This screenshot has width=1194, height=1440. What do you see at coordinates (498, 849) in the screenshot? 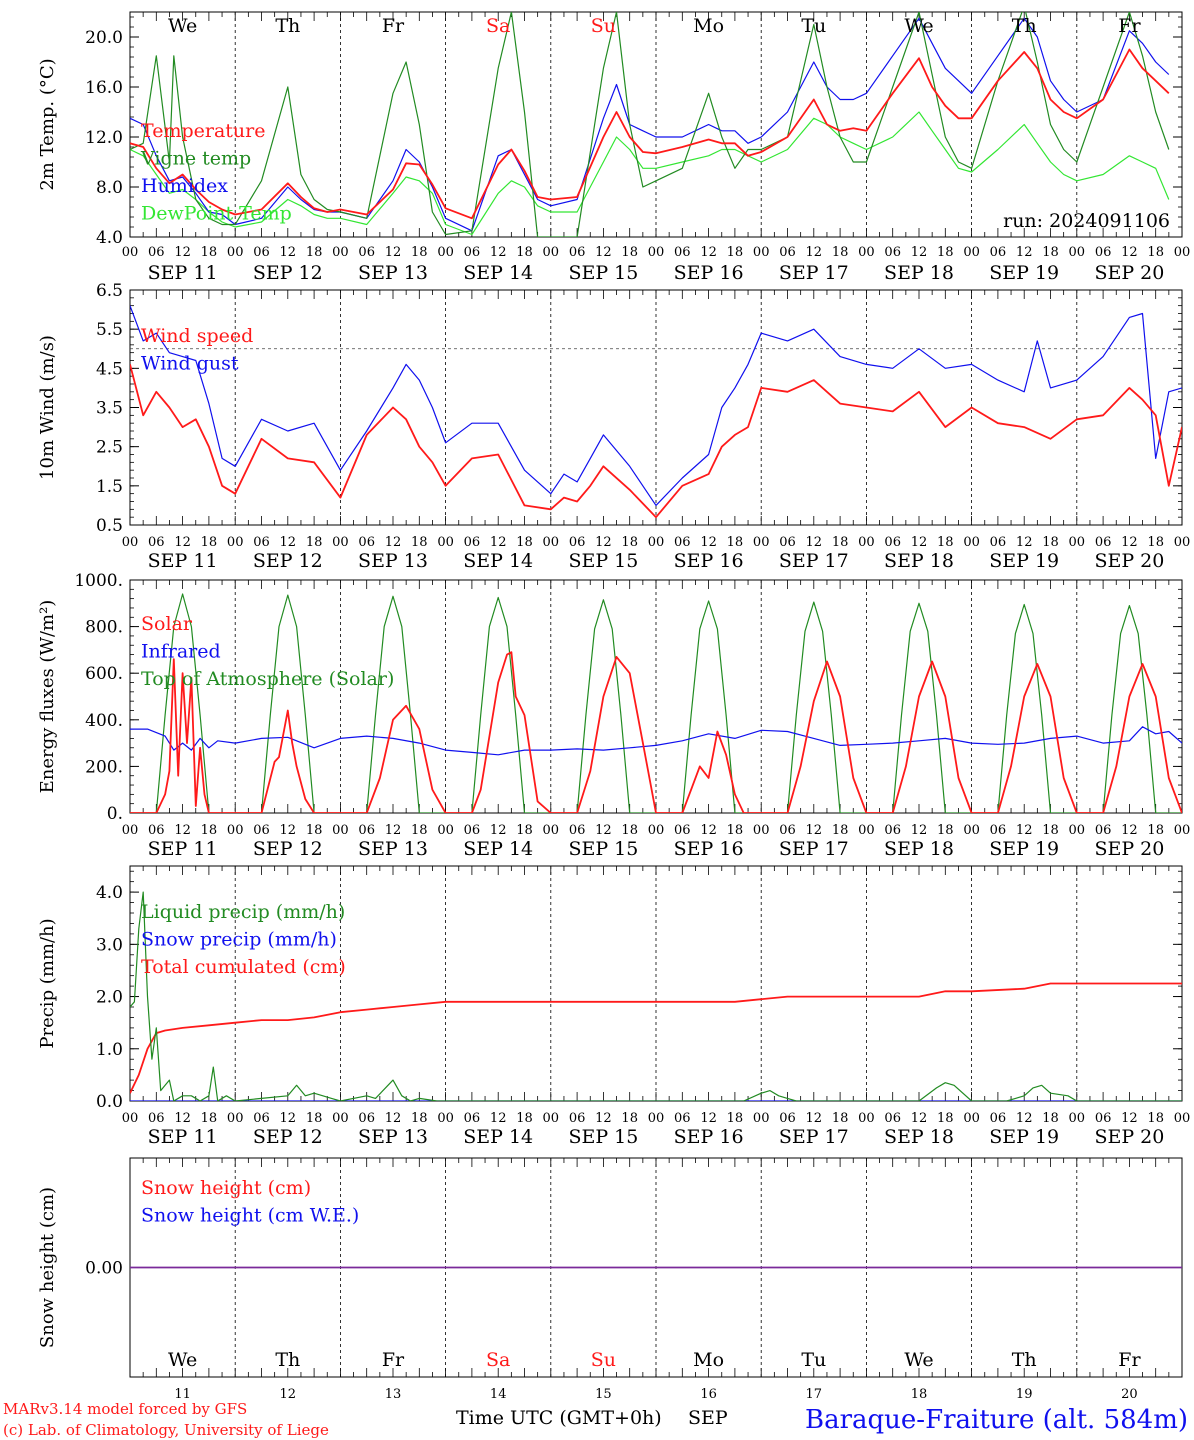
I see `date-label: SEP 14` at bounding box center [498, 849].